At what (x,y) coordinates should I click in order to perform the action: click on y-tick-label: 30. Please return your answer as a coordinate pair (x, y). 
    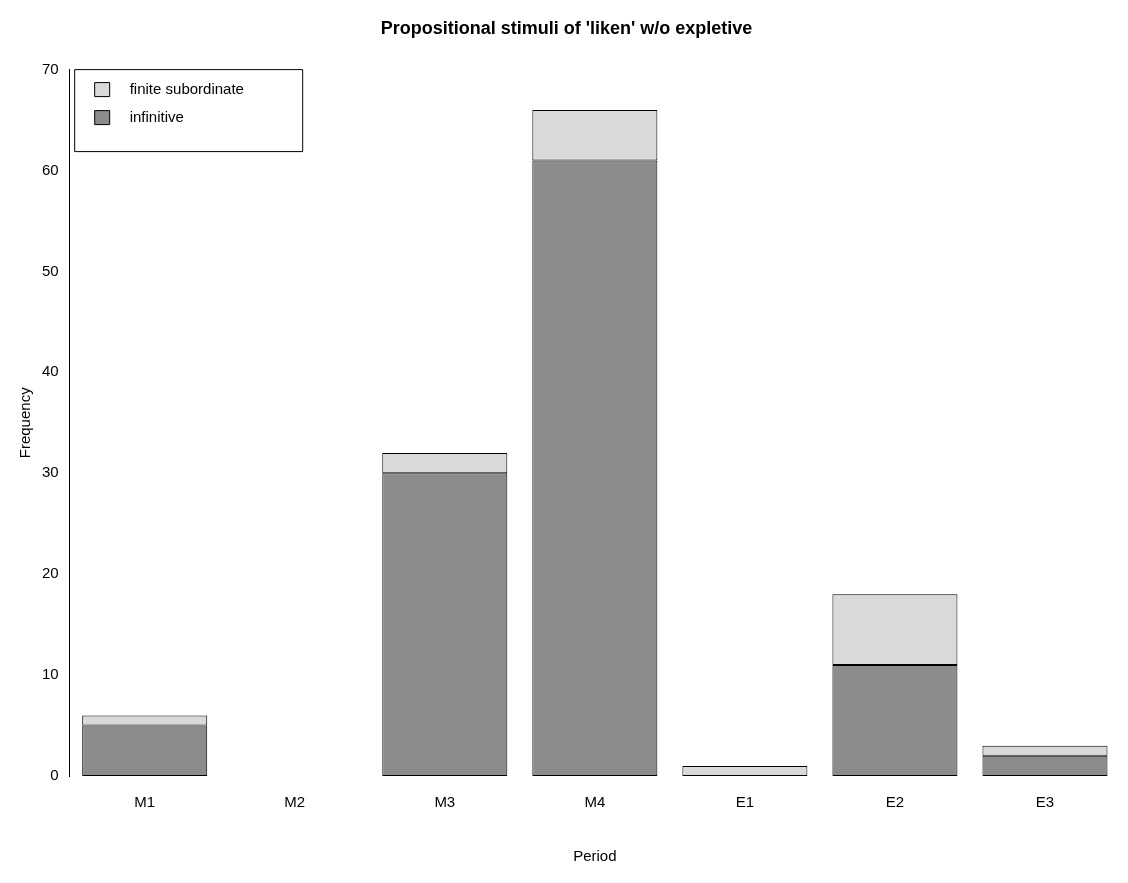
    Looking at the image, I should click on (50, 472).